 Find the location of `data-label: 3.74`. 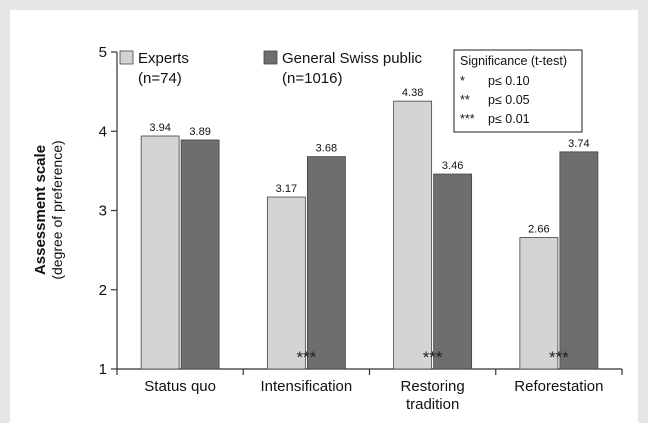

data-label: 3.74 is located at coordinates (578, 144).